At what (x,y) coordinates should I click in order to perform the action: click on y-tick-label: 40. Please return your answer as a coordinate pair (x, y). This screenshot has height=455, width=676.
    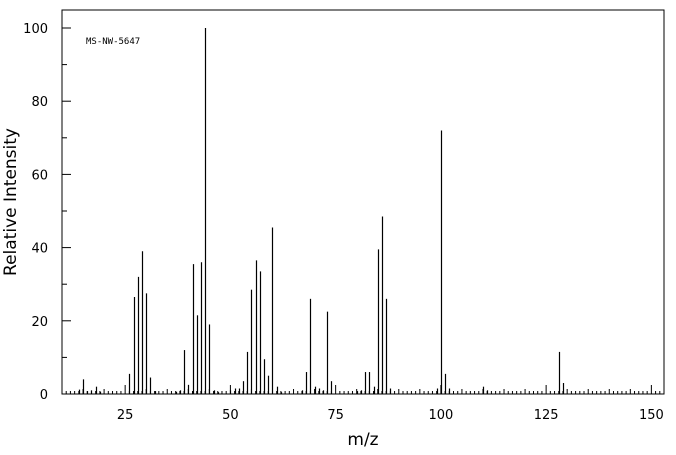
    Looking at the image, I should click on (39, 249).